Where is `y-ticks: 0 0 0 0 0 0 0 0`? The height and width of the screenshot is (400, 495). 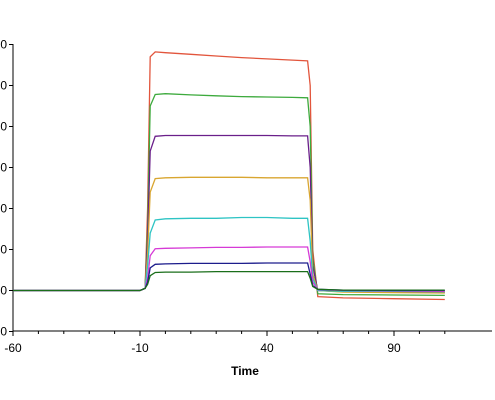
y-ticks: 0 0 0 0 0 0 0 0 is located at coordinates (6, 188).